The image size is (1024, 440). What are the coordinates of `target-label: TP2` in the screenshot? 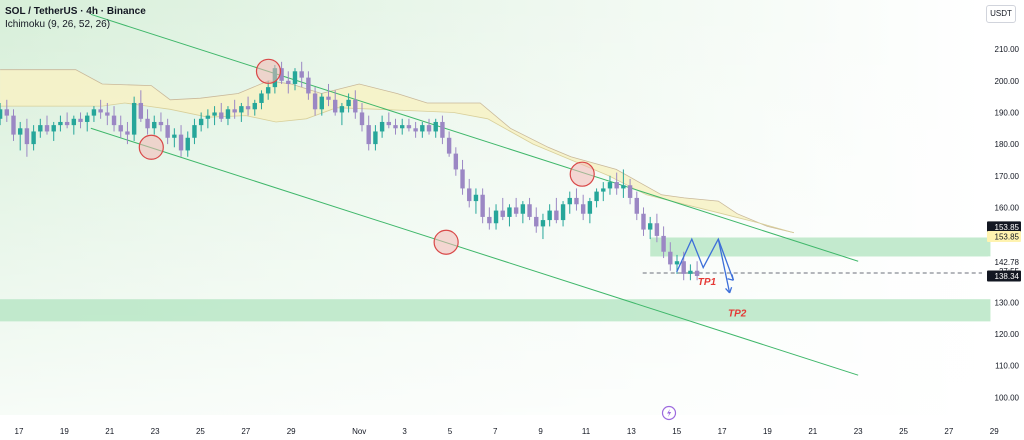 It's located at (737, 314).